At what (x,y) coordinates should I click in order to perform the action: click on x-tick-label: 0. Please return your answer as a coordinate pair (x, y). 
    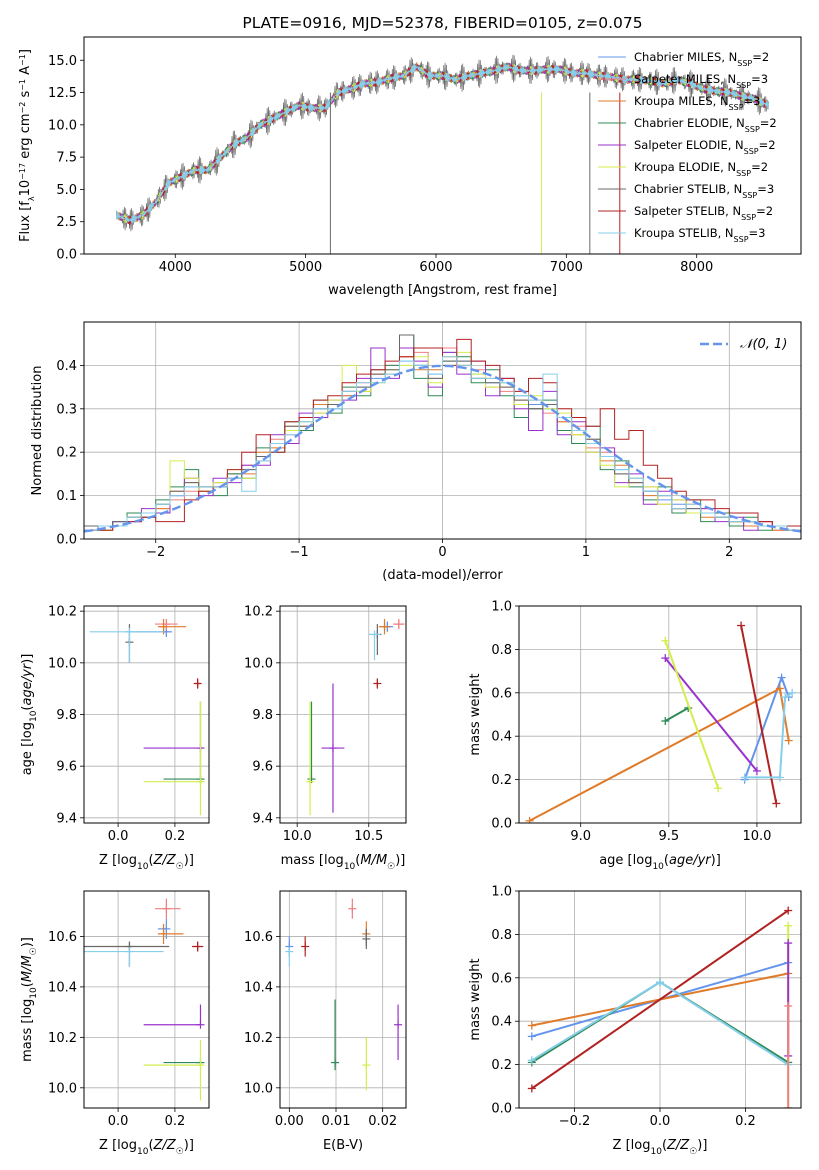
    Looking at the image, I should click on (442, 552).